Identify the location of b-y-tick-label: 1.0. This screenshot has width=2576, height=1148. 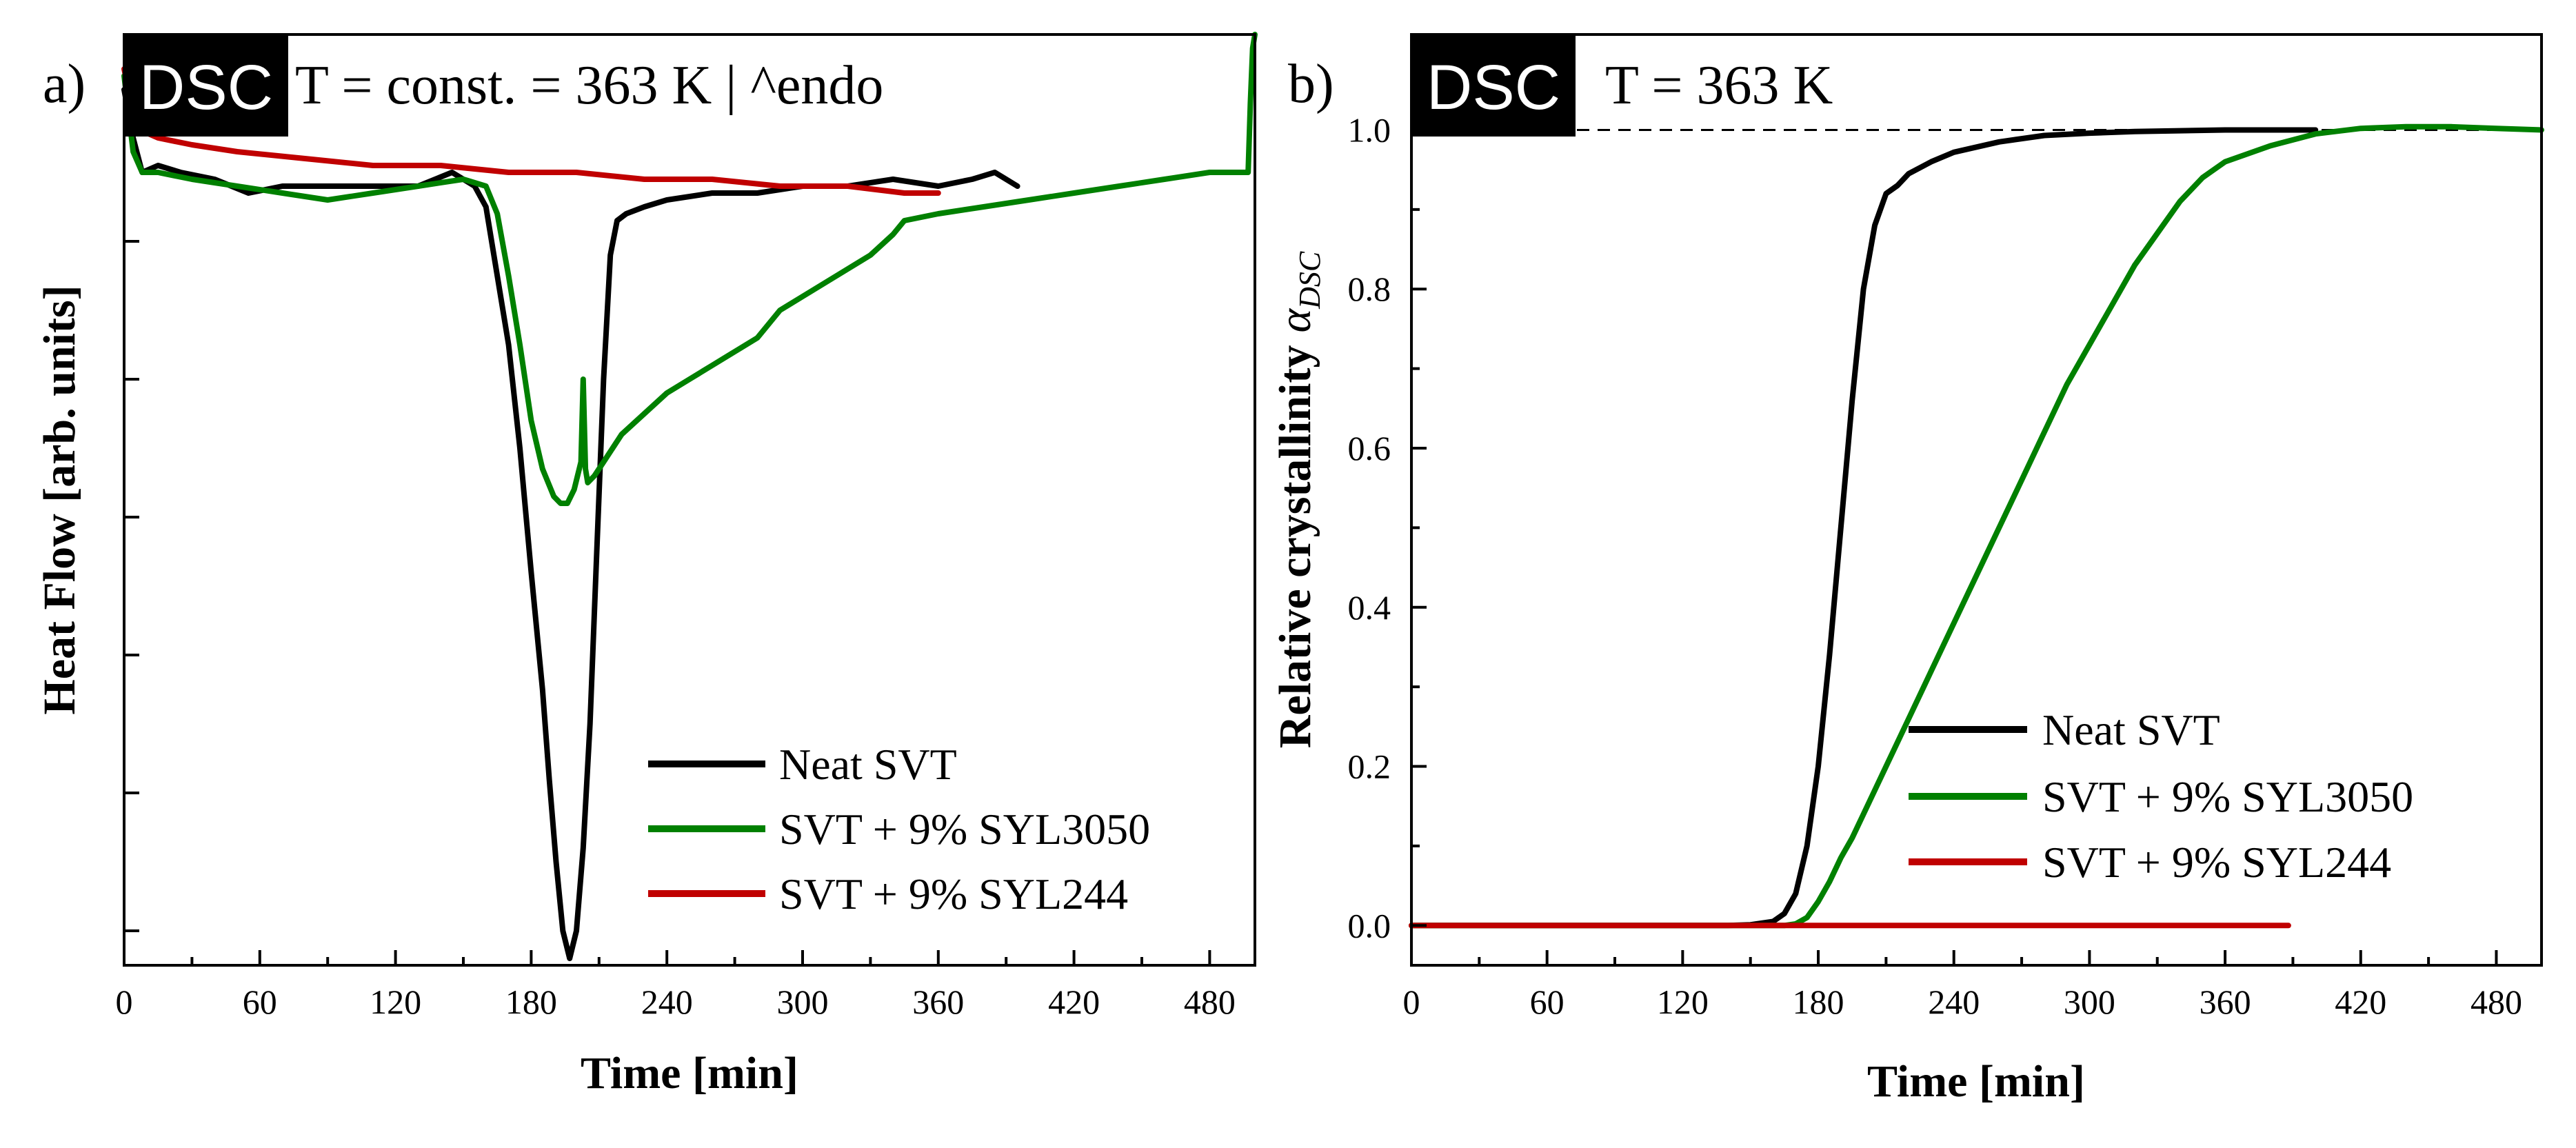
(1369, 129).